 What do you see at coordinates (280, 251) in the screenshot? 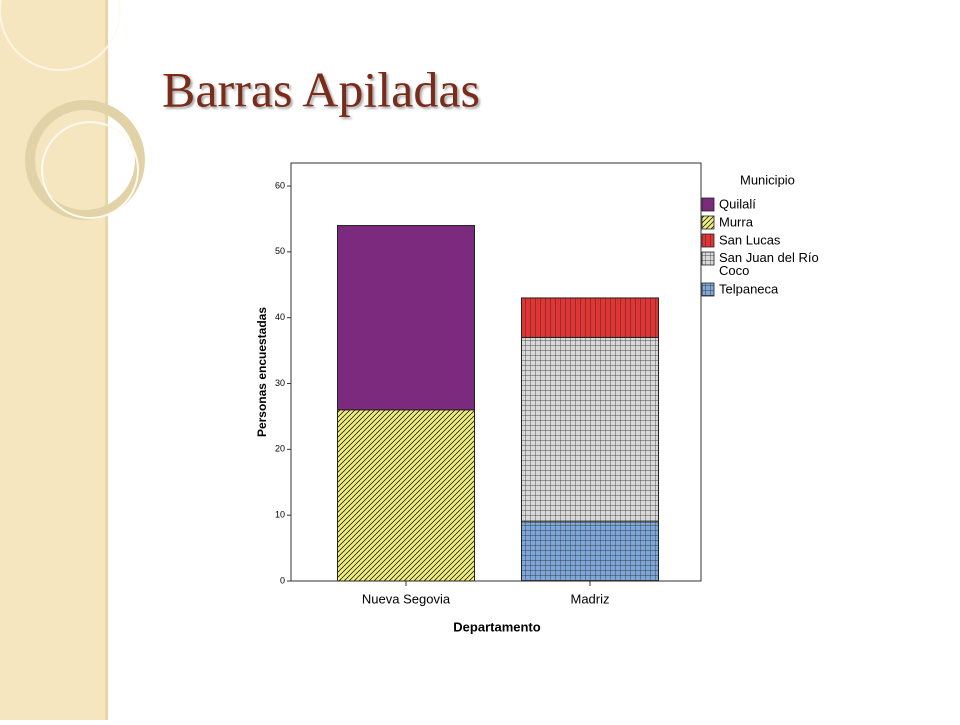
I see `y-tick-label: 50` at bounding box center [280, 251].